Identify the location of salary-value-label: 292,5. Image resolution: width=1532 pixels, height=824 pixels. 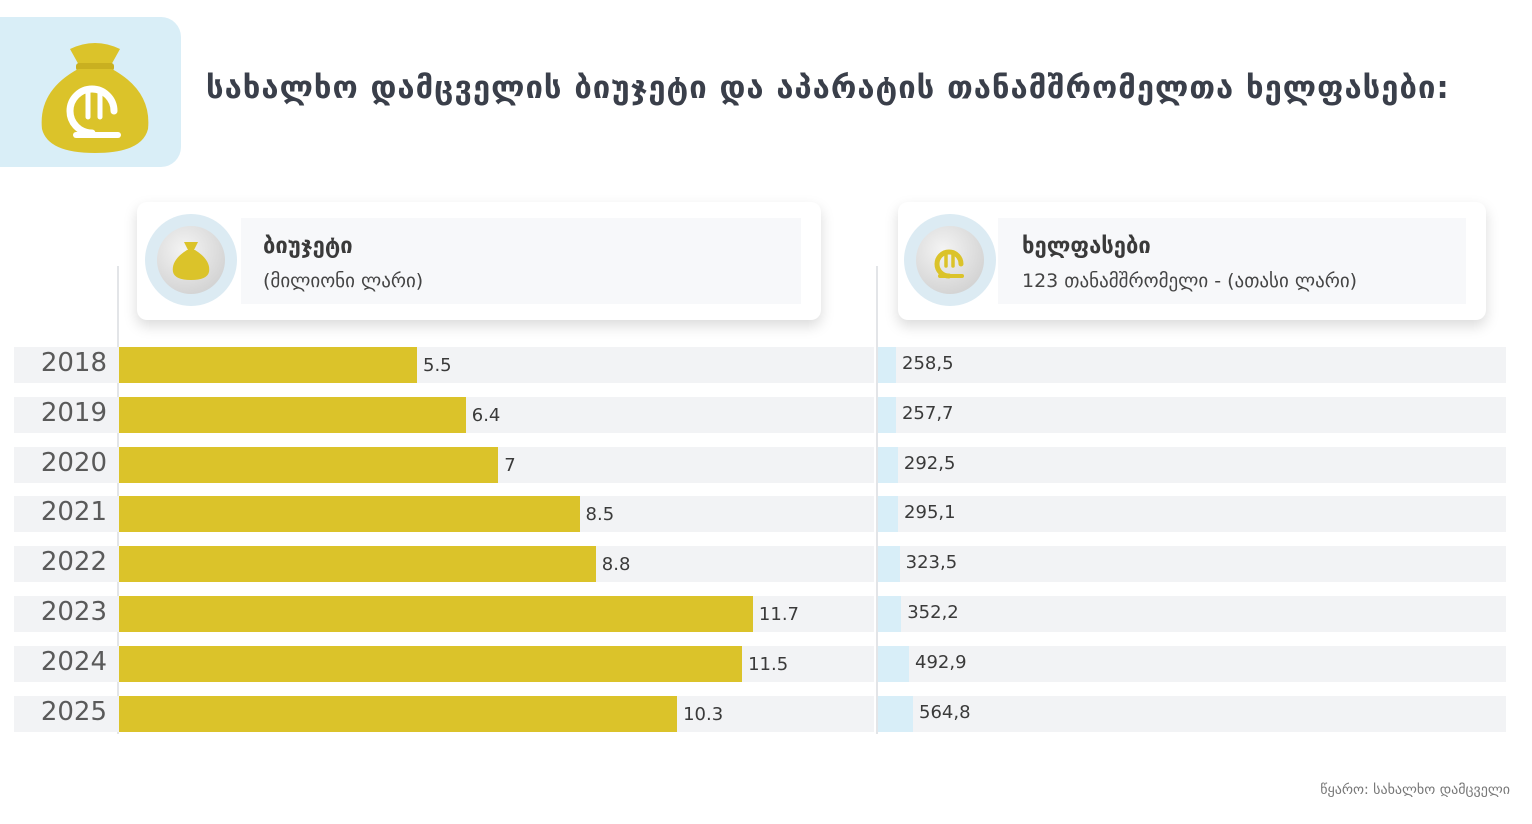
(929, 463).